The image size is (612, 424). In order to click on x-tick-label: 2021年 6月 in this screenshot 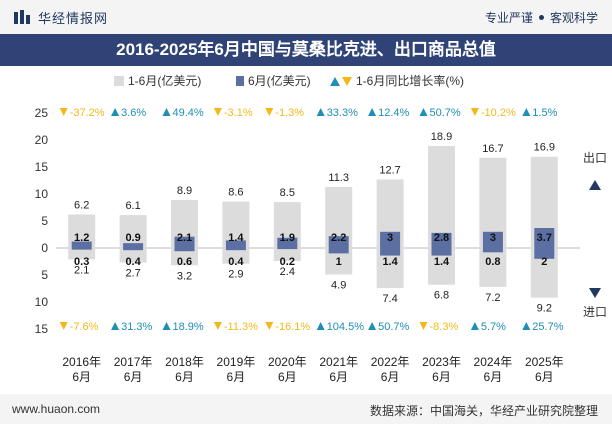, I will do `click(338, 369)`.